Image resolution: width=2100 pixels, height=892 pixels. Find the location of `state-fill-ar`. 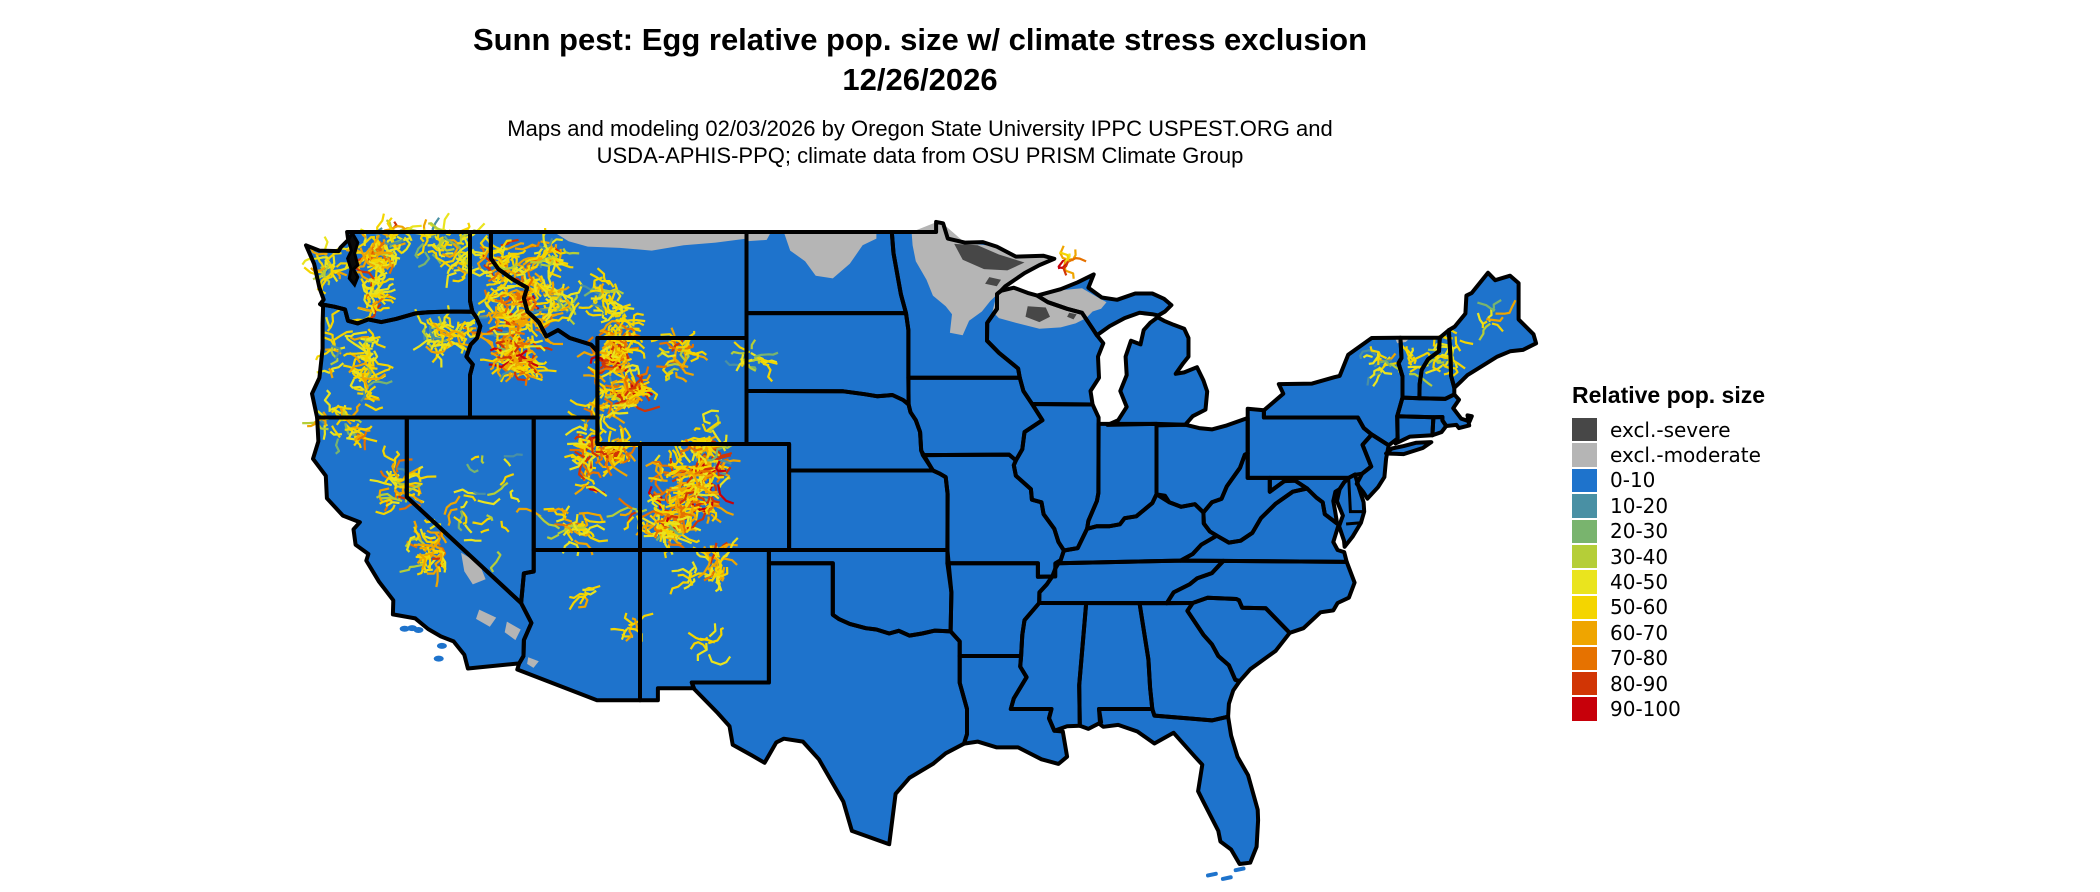

state-fill-ar is located at coordinates (1000, 609).